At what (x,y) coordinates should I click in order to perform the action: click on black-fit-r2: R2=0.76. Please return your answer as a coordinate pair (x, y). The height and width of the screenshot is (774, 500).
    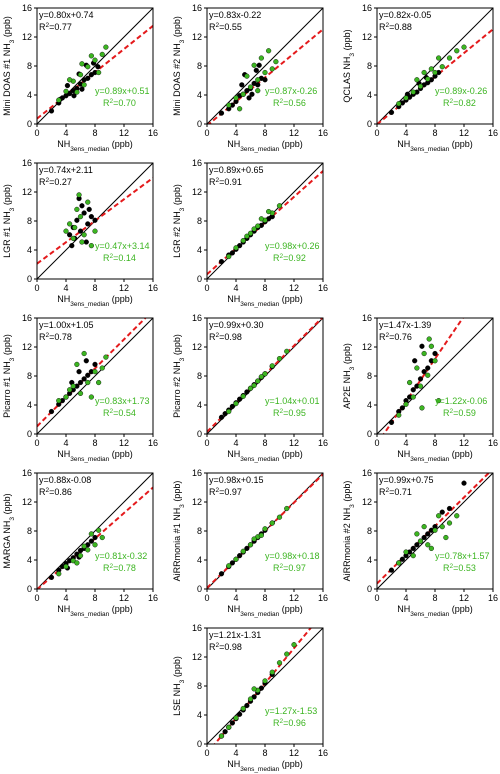
    Looking at the image, I should click on (395, 337).